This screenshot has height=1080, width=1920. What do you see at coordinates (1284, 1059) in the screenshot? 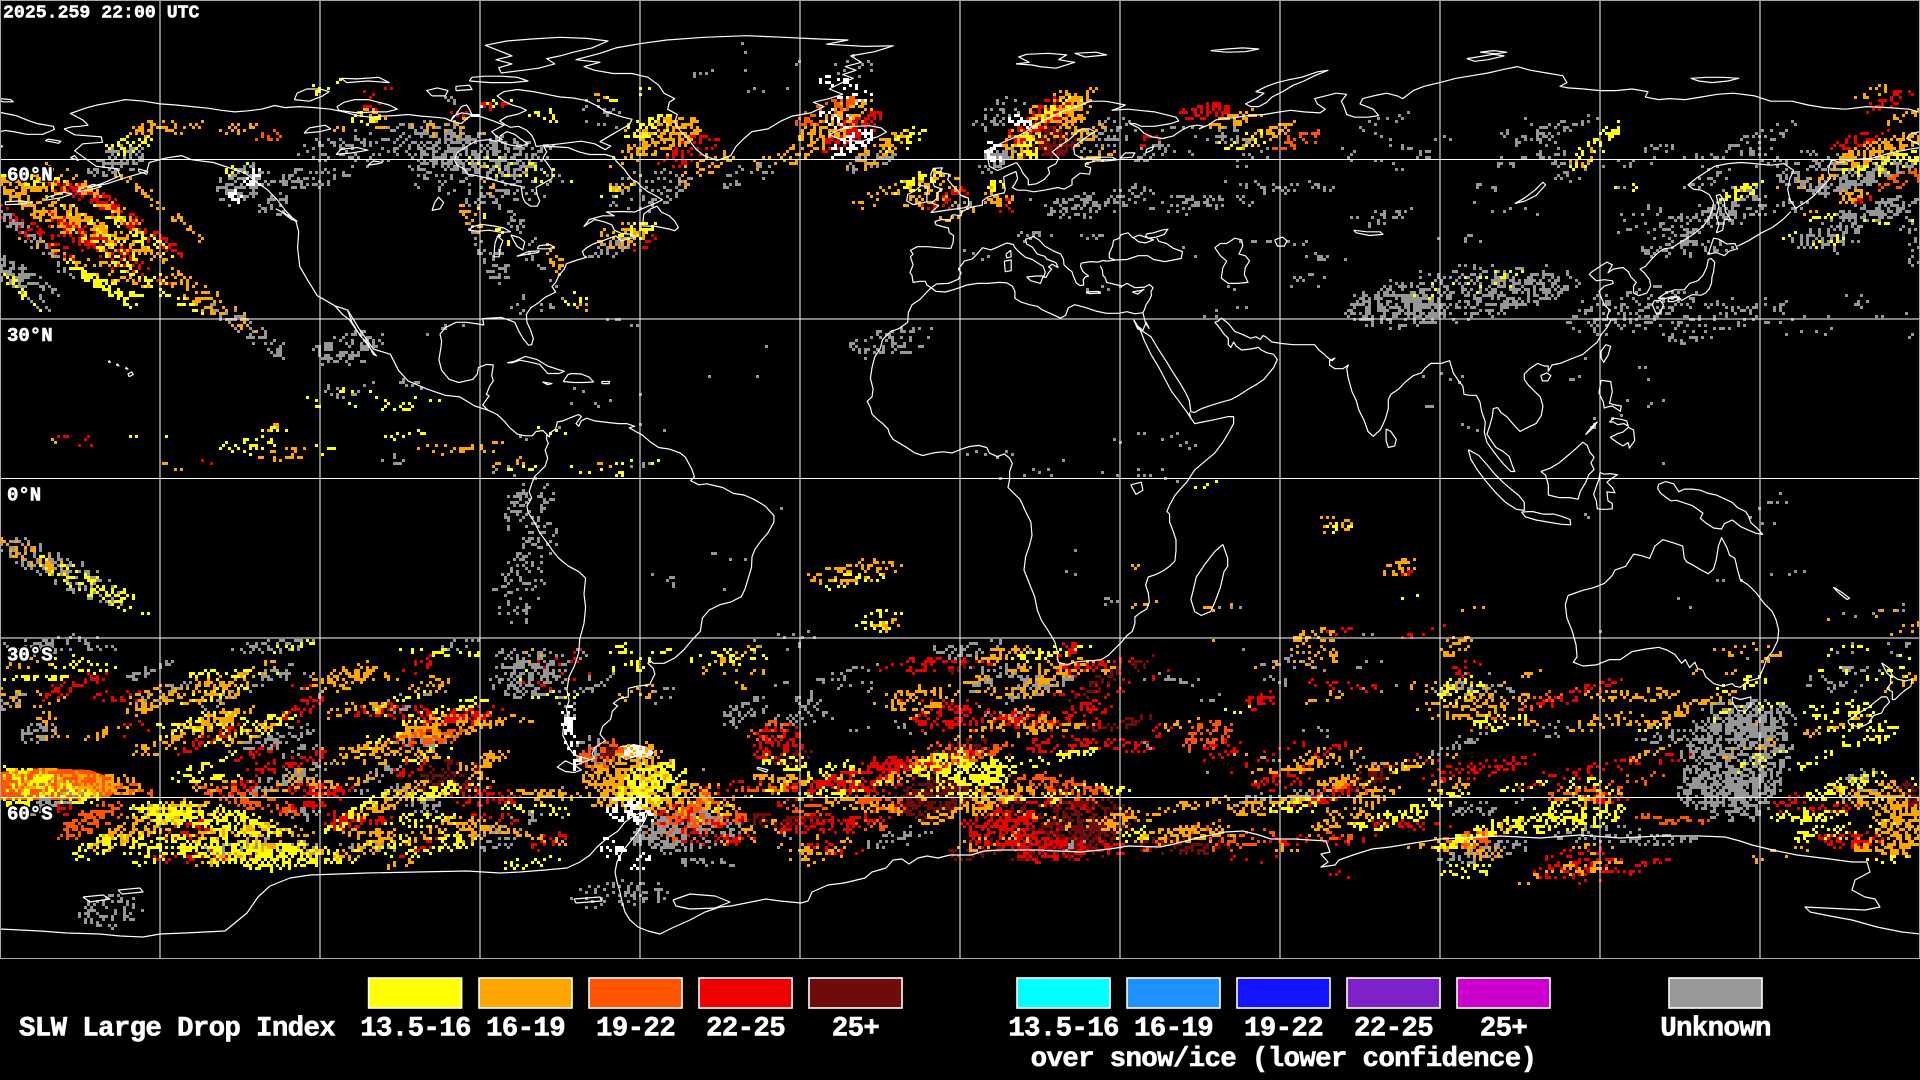
I see `svg-text:over snow/ice (lower confidenc: over snow/ice (lower confidence)` at bounding box center [1284, 1059].